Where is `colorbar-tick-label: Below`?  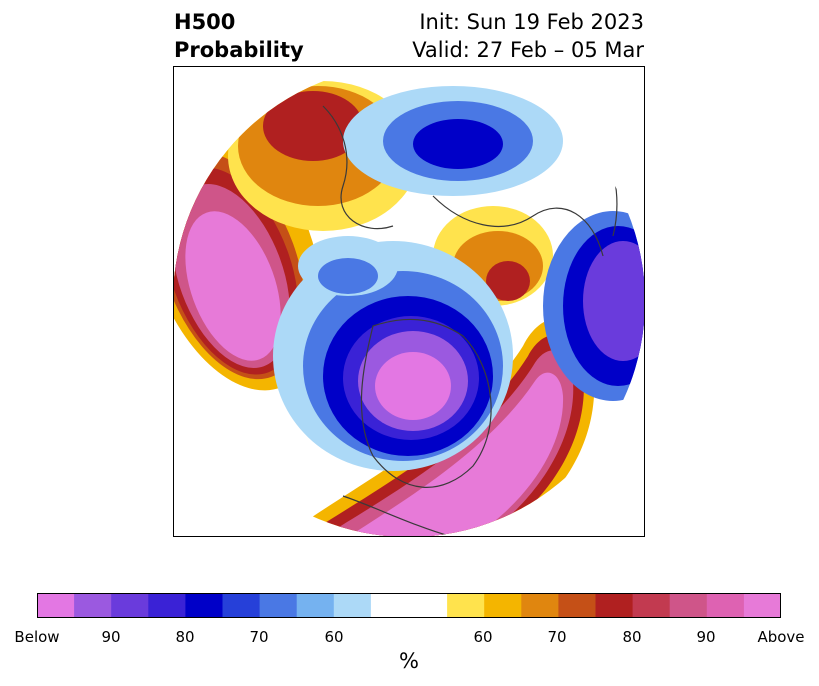
colorbar-tick-label: Below is located at coordinates (37, 637).